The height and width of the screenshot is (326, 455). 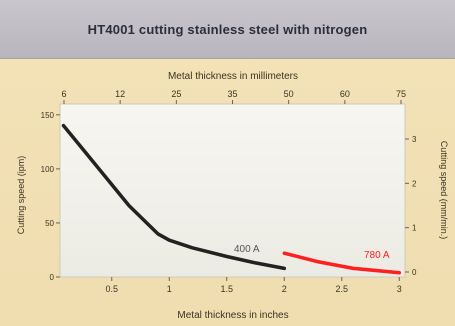 What do you see at coordinates (63, 94) in the screenshot?
I see `x2-tick-label: 6` at bounding box center [63, 94].